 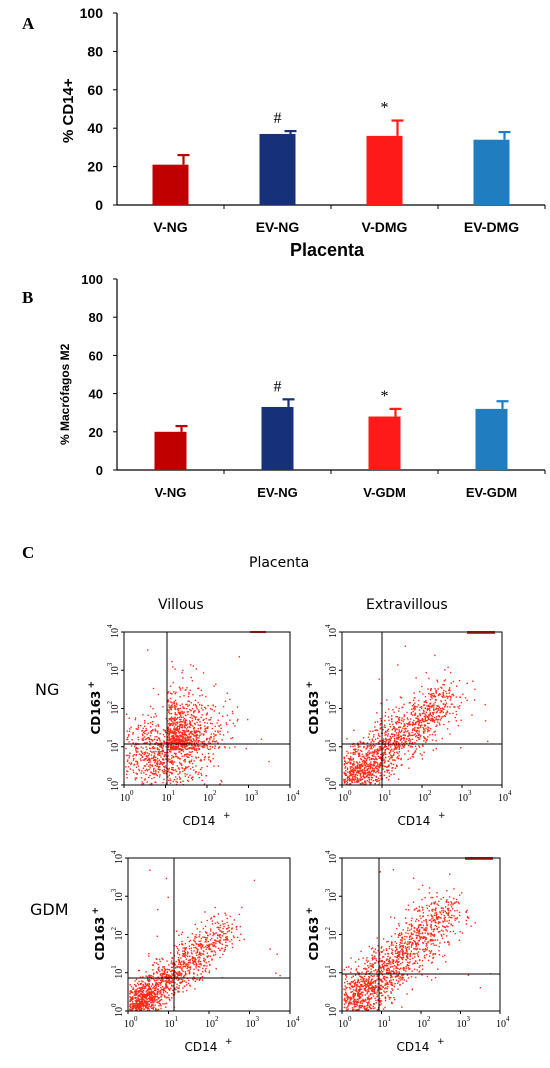 What do you see at coordinates (277, 492) in the screenshot?
I see `x-tick-label: EV-NG` at bounding box center [277, 492].